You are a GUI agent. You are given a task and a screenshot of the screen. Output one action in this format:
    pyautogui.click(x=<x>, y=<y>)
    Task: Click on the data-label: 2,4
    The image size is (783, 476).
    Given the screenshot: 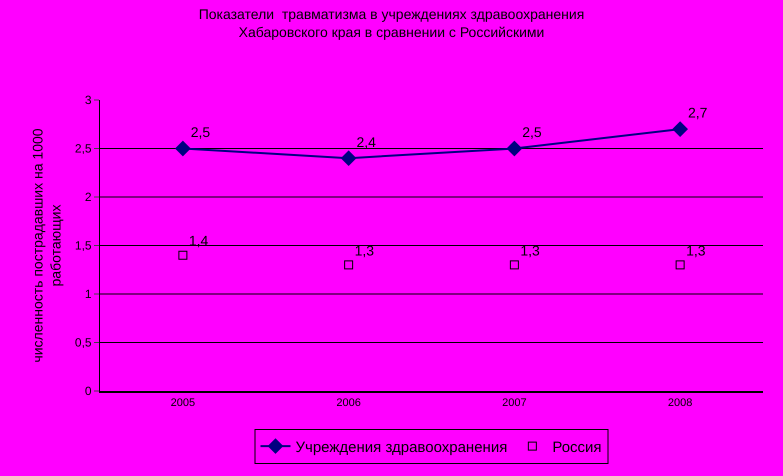 What is the action you would take?
    pyautogui.click(x=366, y=142)
    